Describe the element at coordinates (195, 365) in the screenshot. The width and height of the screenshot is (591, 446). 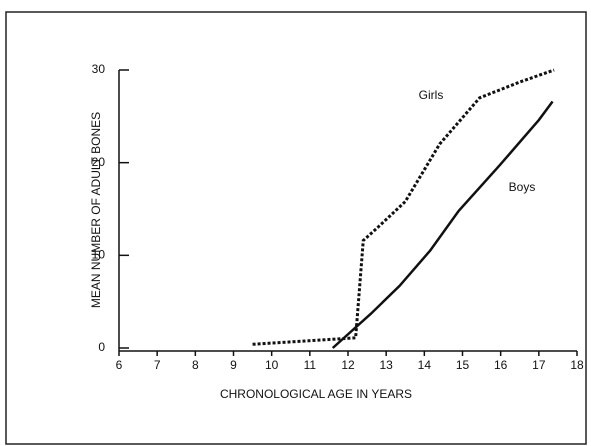
I see `x-tick-label: 8` at that location.